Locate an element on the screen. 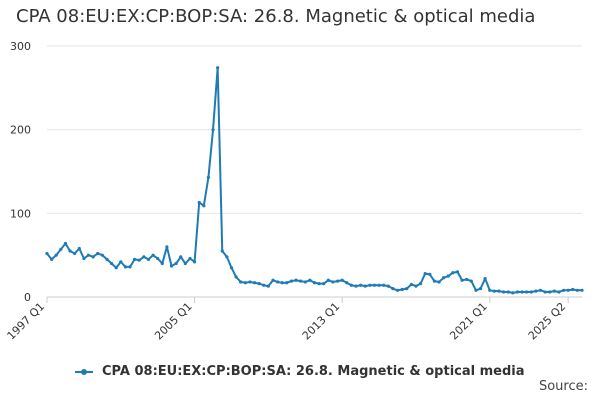  x-tick-label: 1997 Q1 is located at coordinates (26, 321).